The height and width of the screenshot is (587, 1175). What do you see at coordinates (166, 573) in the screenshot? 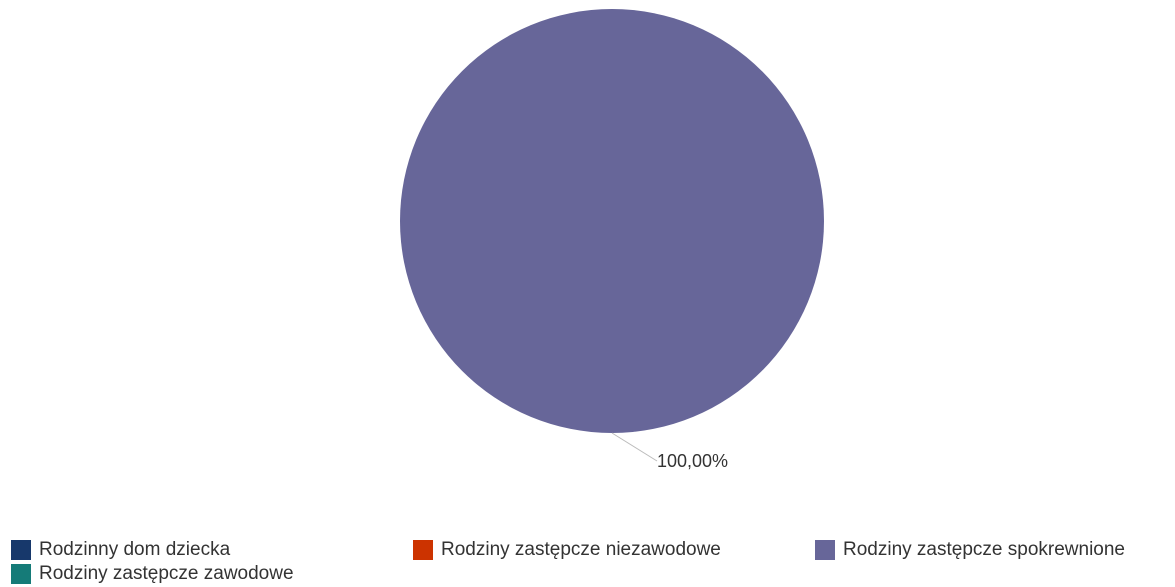
I see `legend-label-rodziny-zastepcze-zawodowe: Rodziny zastępcze zawodowe` at bounding box center [166, 573].